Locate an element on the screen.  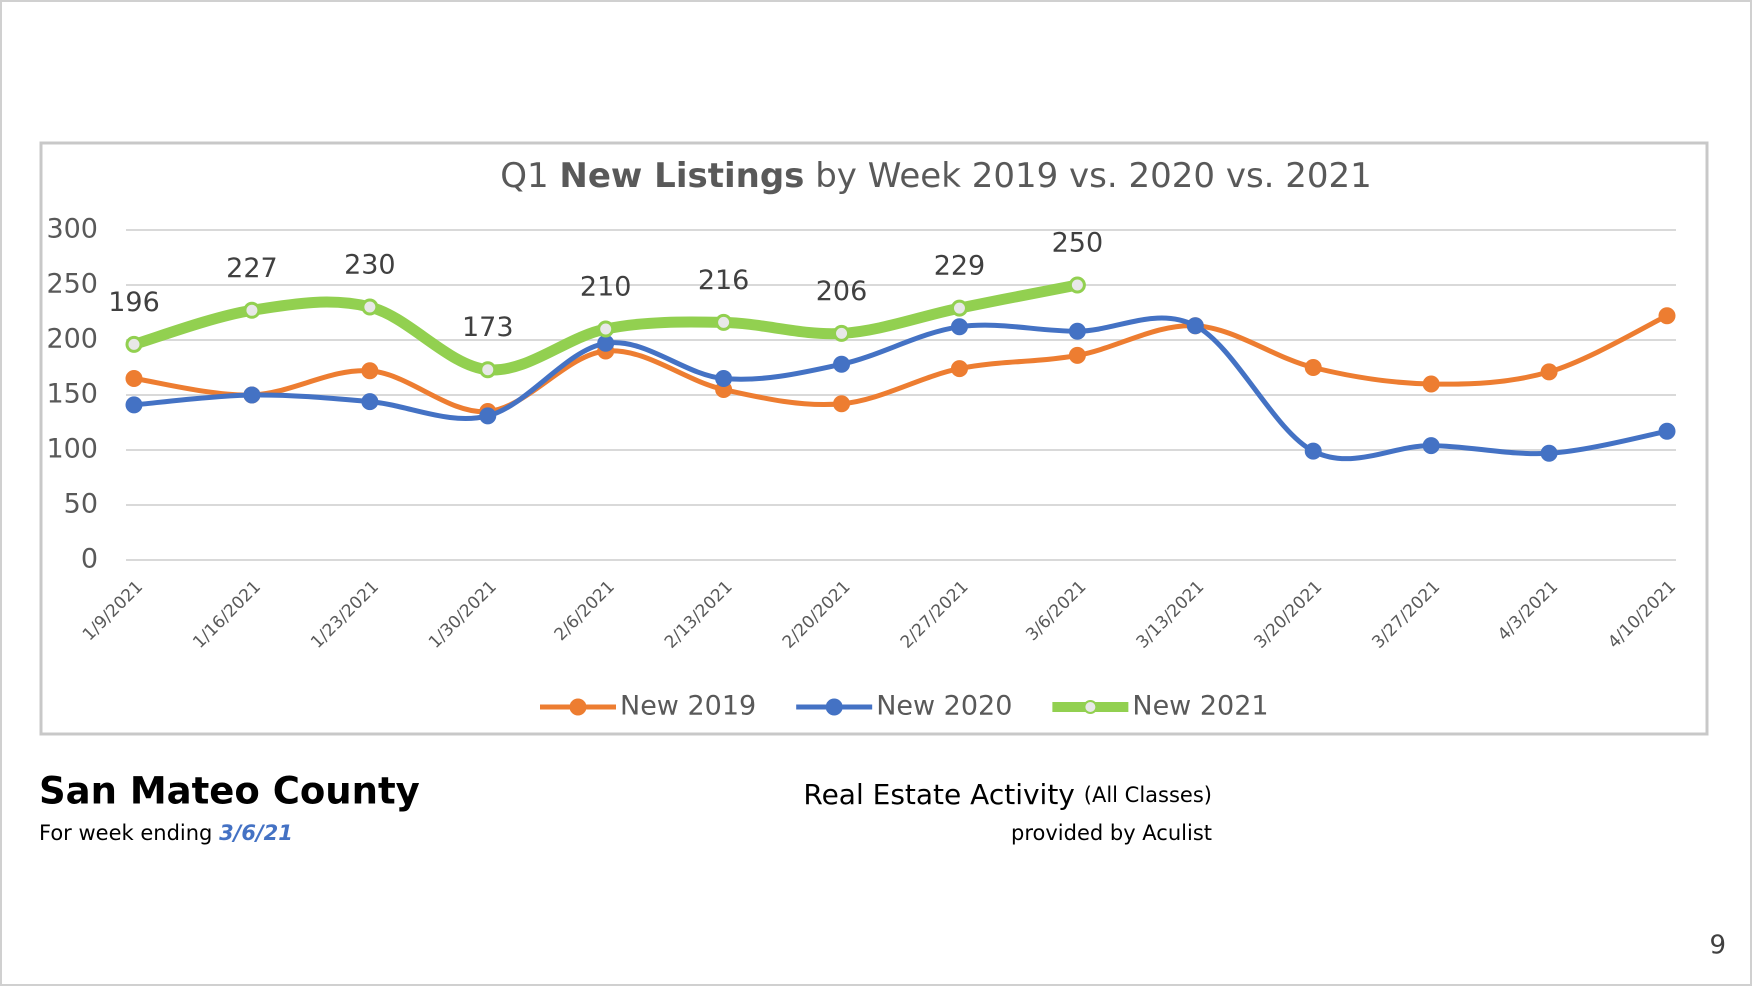
y-tick-label: 0 is located at coordinates (89, 559).